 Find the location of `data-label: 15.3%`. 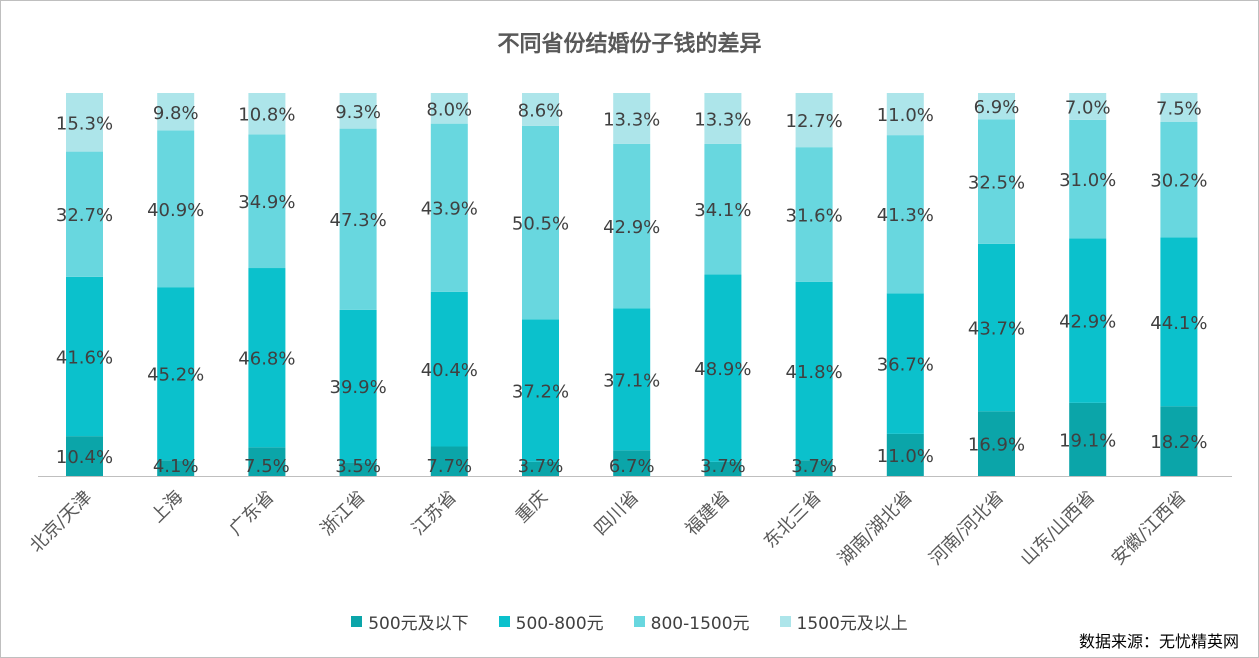

data-label: 15.3% is located at coordinates (84, 123).